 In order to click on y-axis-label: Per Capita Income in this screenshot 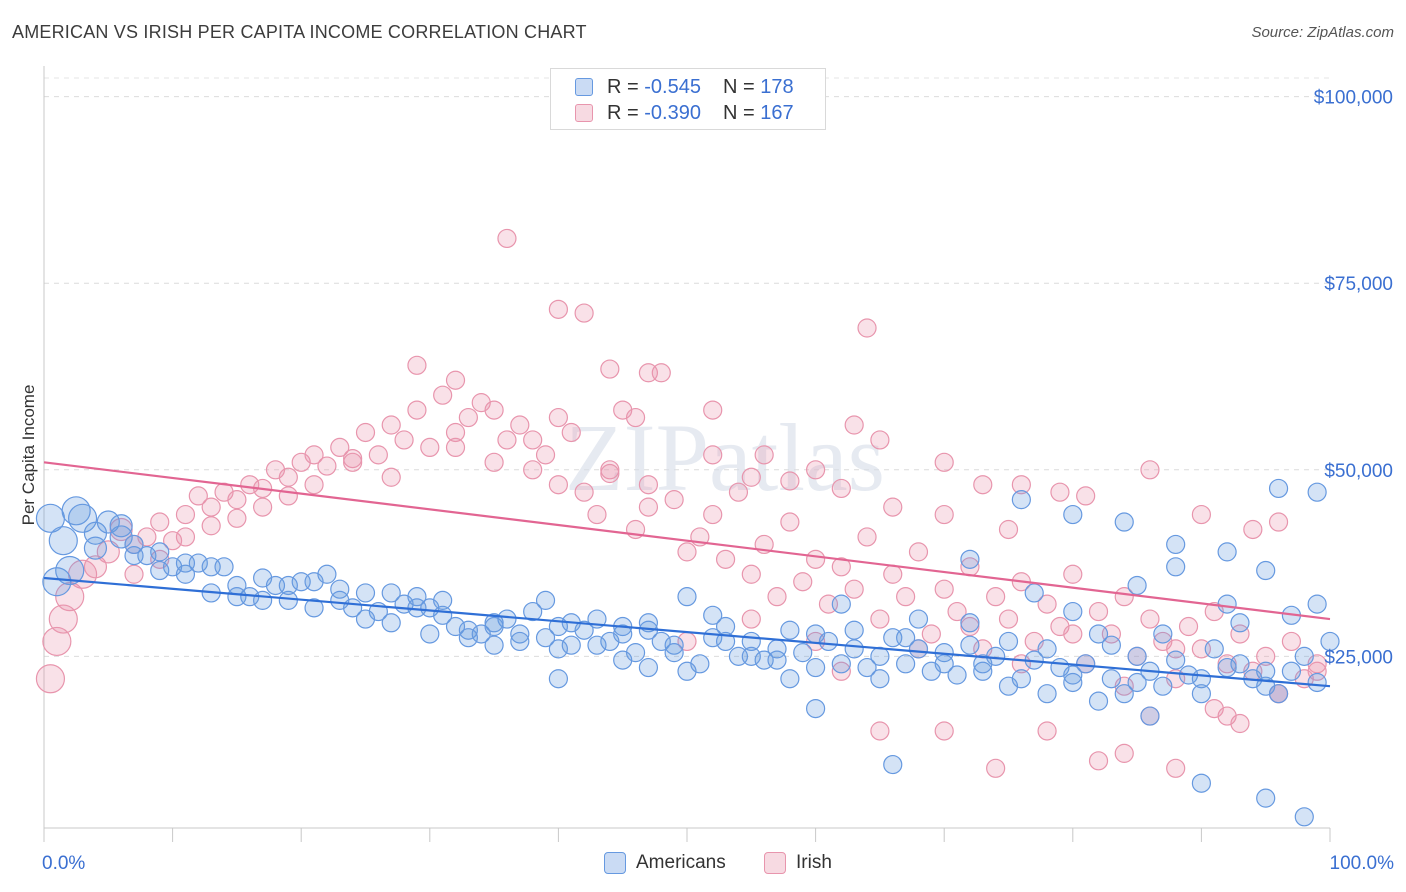, I will do `click(28, 455)`.